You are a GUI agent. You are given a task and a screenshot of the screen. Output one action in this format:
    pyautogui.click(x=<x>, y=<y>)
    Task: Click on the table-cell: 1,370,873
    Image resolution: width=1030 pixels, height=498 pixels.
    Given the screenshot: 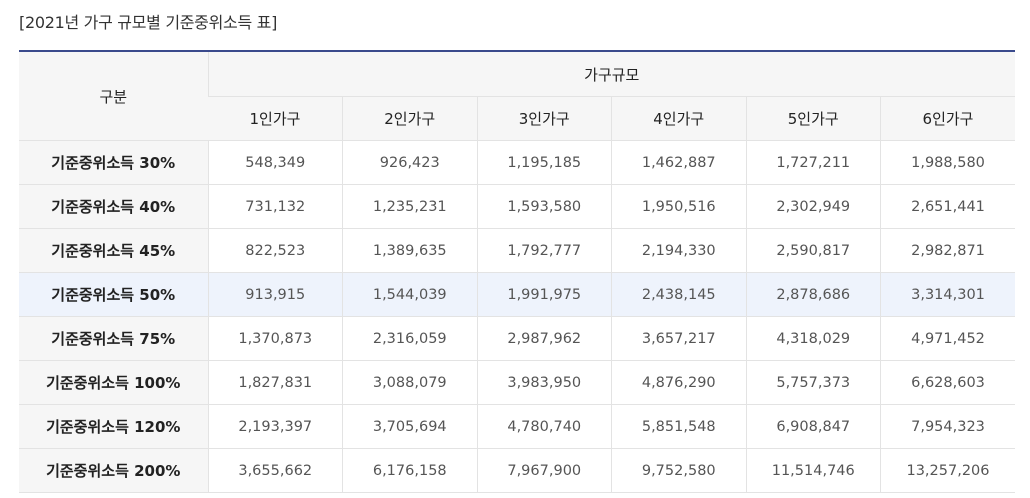 What is the action you would take?
    pyautogui.click(x=275, y=338)
    